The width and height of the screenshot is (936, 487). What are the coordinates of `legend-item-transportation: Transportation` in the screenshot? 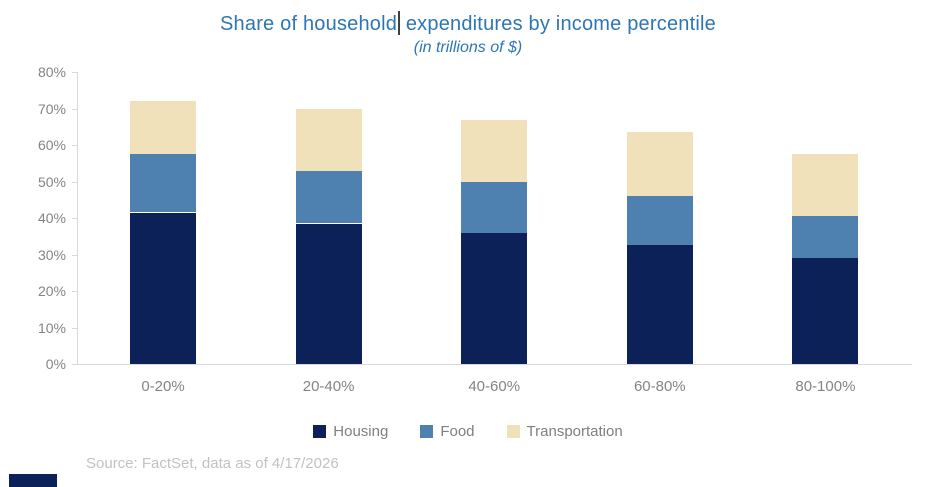 It's located at (564, 431).